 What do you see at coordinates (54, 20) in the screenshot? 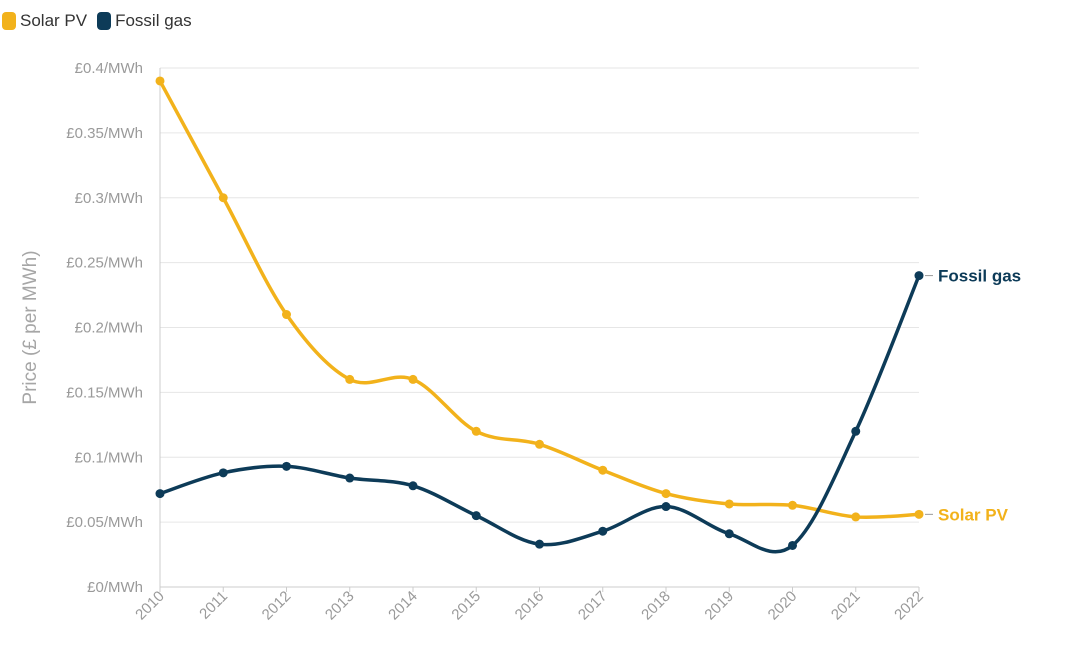
I see `legend-label-solar-pv: Solar PV` at bounding box center [54, 20].